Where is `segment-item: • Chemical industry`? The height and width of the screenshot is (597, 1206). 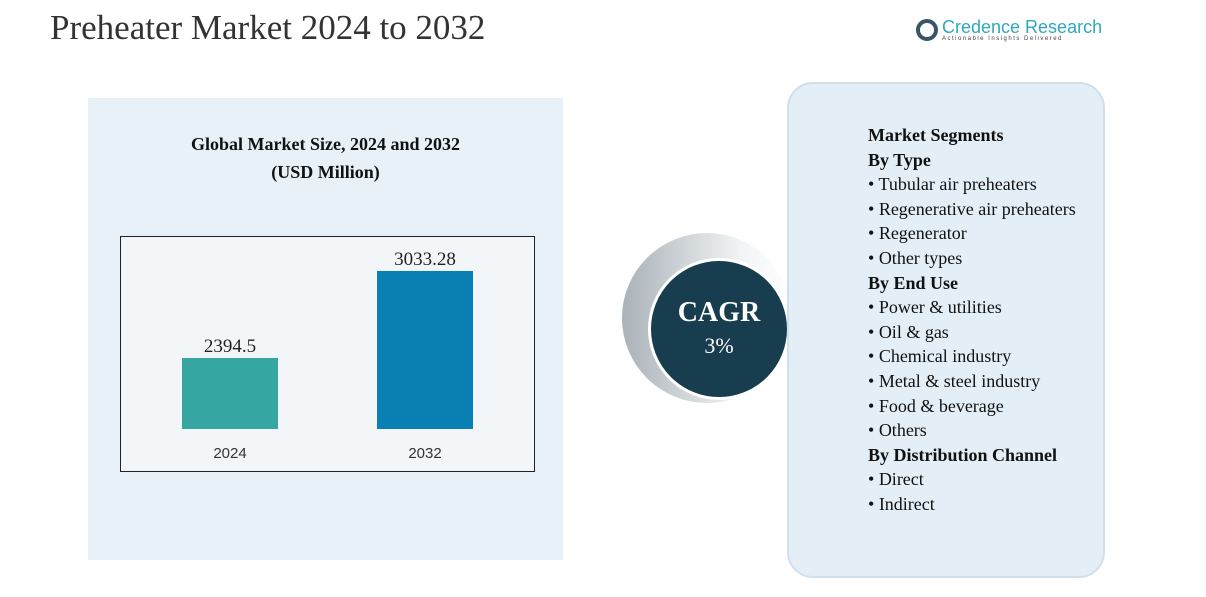
segment-item: • Chemical industry is located at coordinates (983, 356).